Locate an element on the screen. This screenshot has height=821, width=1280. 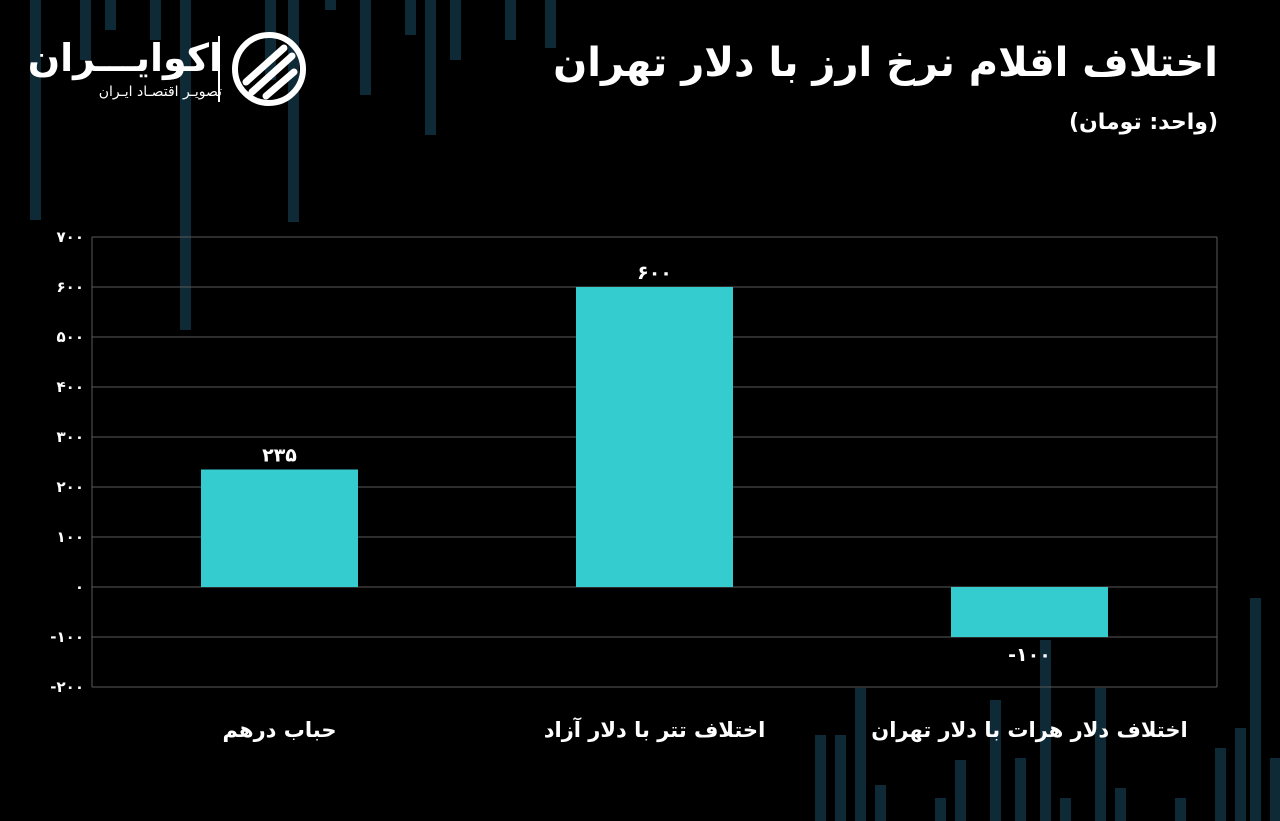
y-tick-label: ۵۰۰ is located at coordinates (70, 337).